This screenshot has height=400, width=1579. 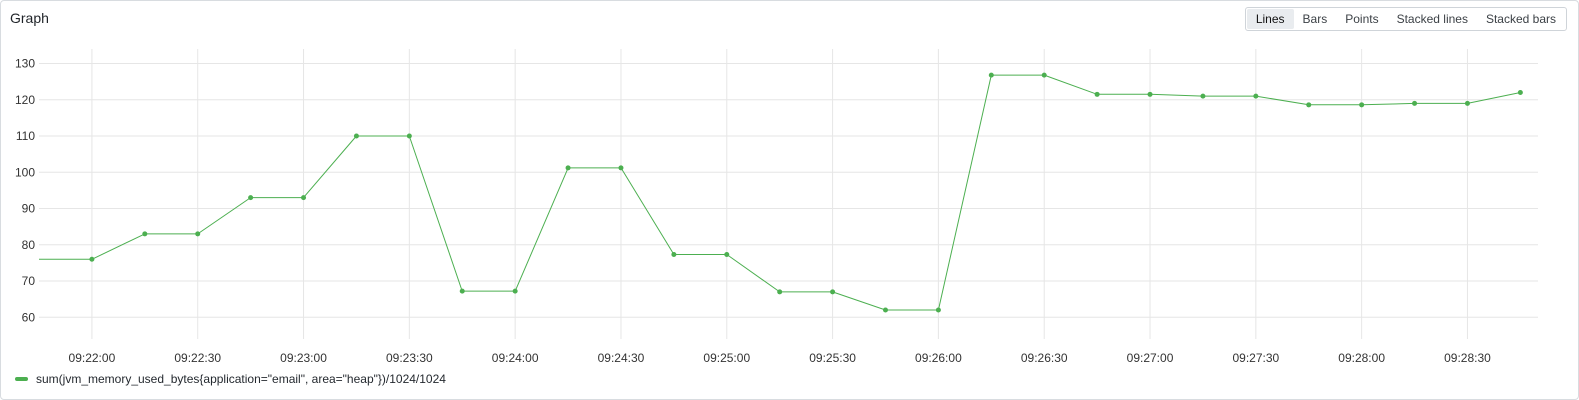 What do you see at coordinates (25, 136) in the screenshot?
I see `y-tick-label: 110` at bounding box center [25, 136].